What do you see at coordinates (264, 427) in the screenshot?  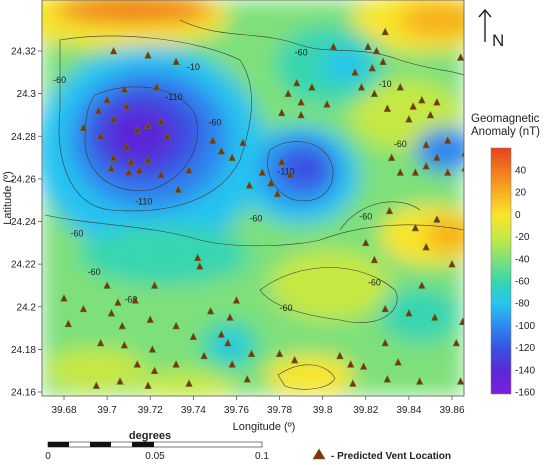 I see `x-axis-title: Longitude (º)` at bounding box center [264, 427].